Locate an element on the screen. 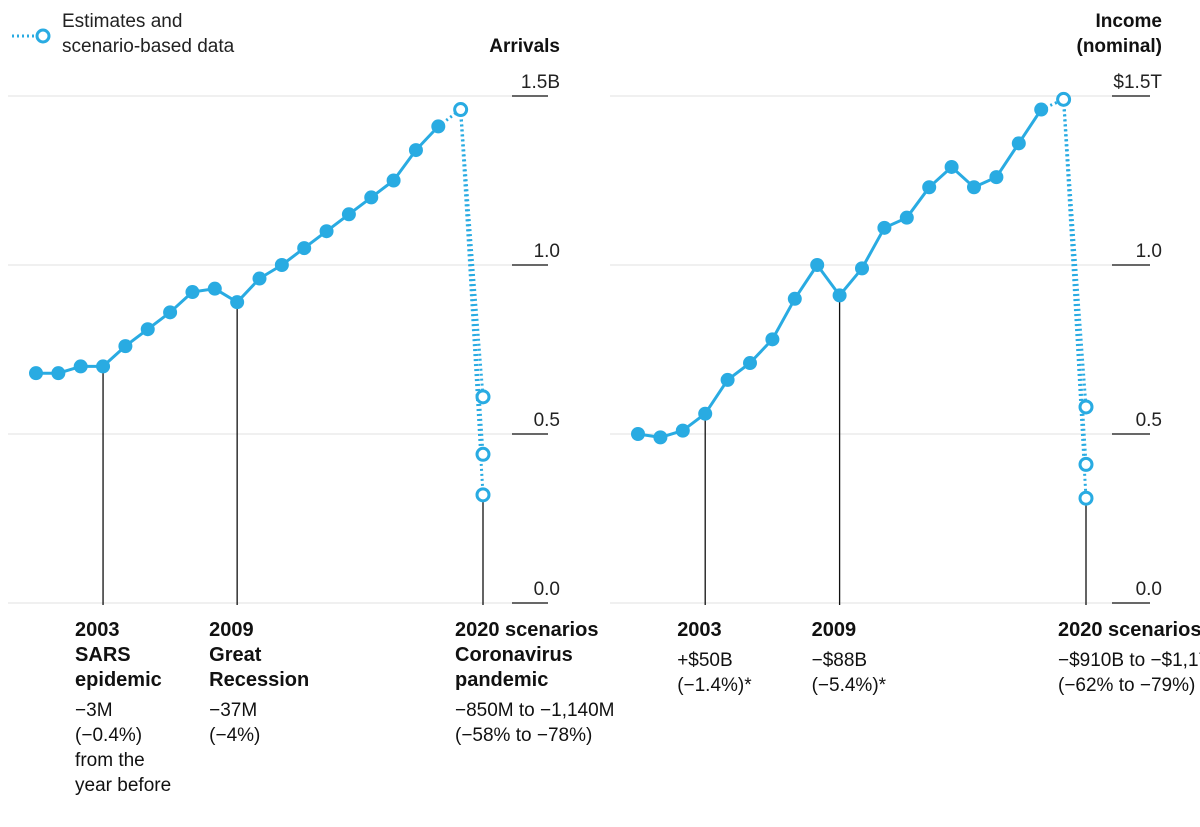 This screenshot has height=827, width=1200. legend-hollow-marker-icon is located at coordinates (43, 36).